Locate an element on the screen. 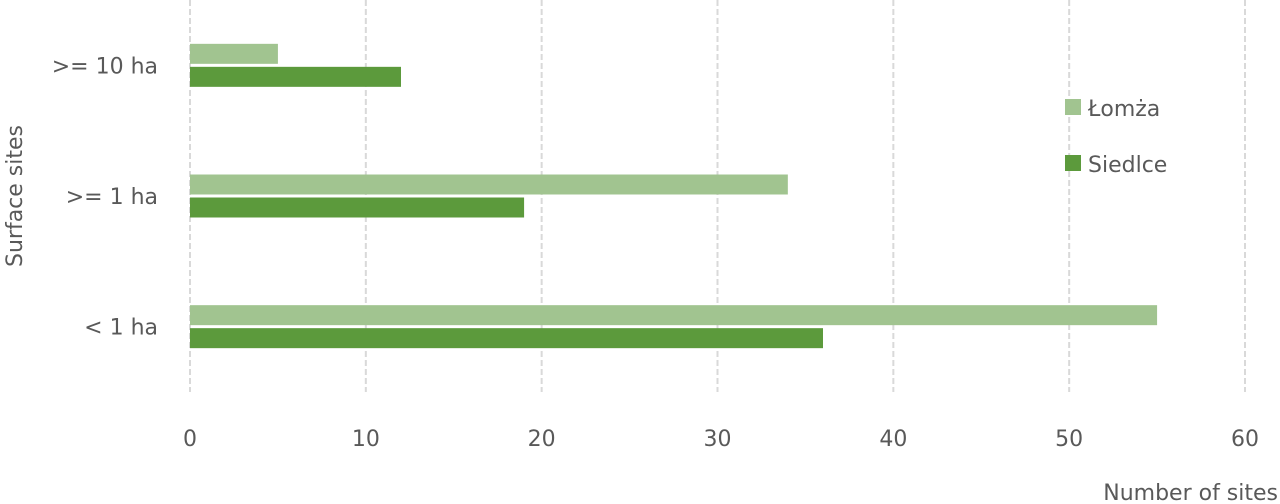  bar-łomża-1 is located at coordinates (489, 184).